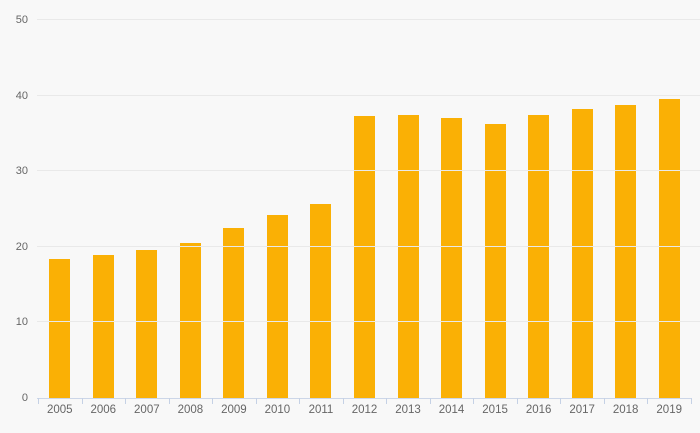 The width and height of the screenshot is (700, 433). I want to click on bar-2010, so click(277, 306).